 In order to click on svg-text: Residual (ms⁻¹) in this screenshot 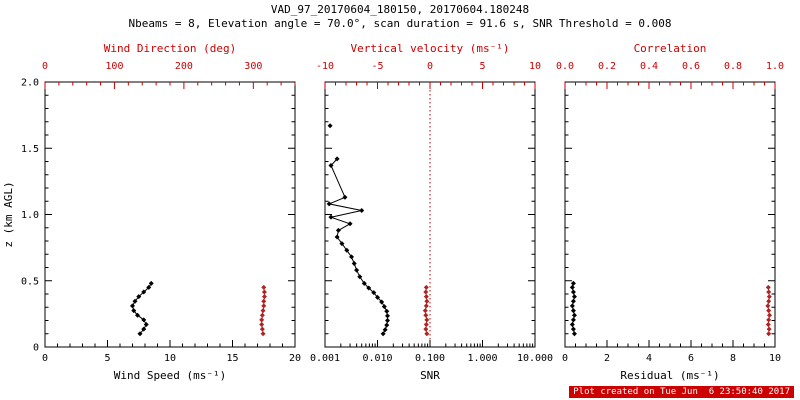, I will do `click(669, 375)`.